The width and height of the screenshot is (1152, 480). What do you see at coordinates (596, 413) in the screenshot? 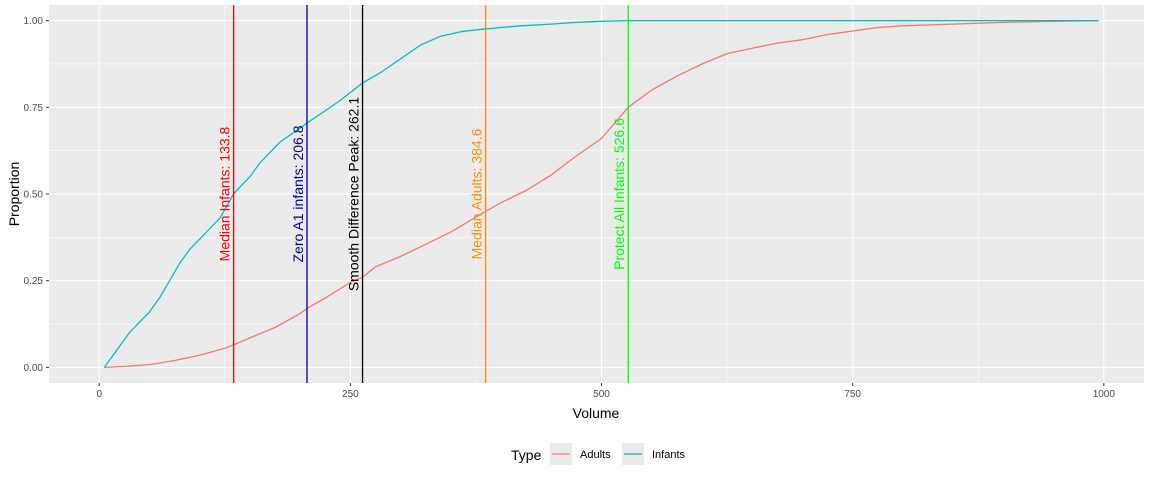
I see `x-axis-title: Volume` at bounding box center [596, 413].